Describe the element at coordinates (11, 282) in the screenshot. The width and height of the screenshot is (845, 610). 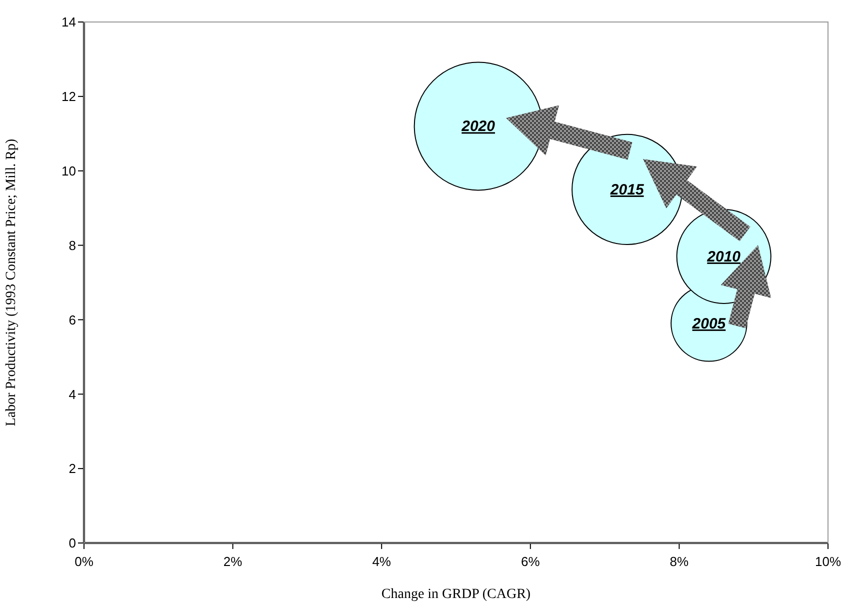
I see `y-axis-title: Labor Productivity (1993 Constant Price; Mill. Rp)` at that location.